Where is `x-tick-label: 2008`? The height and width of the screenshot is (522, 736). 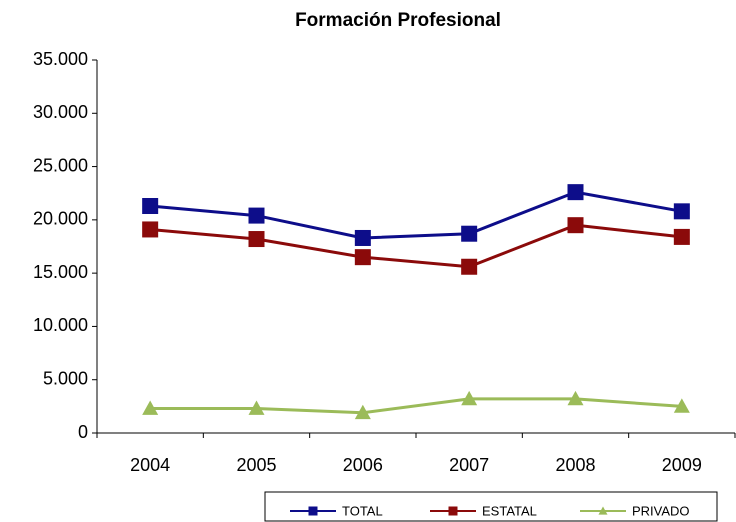
x-tick-label: 2008 is located at coordinates (575, 465).